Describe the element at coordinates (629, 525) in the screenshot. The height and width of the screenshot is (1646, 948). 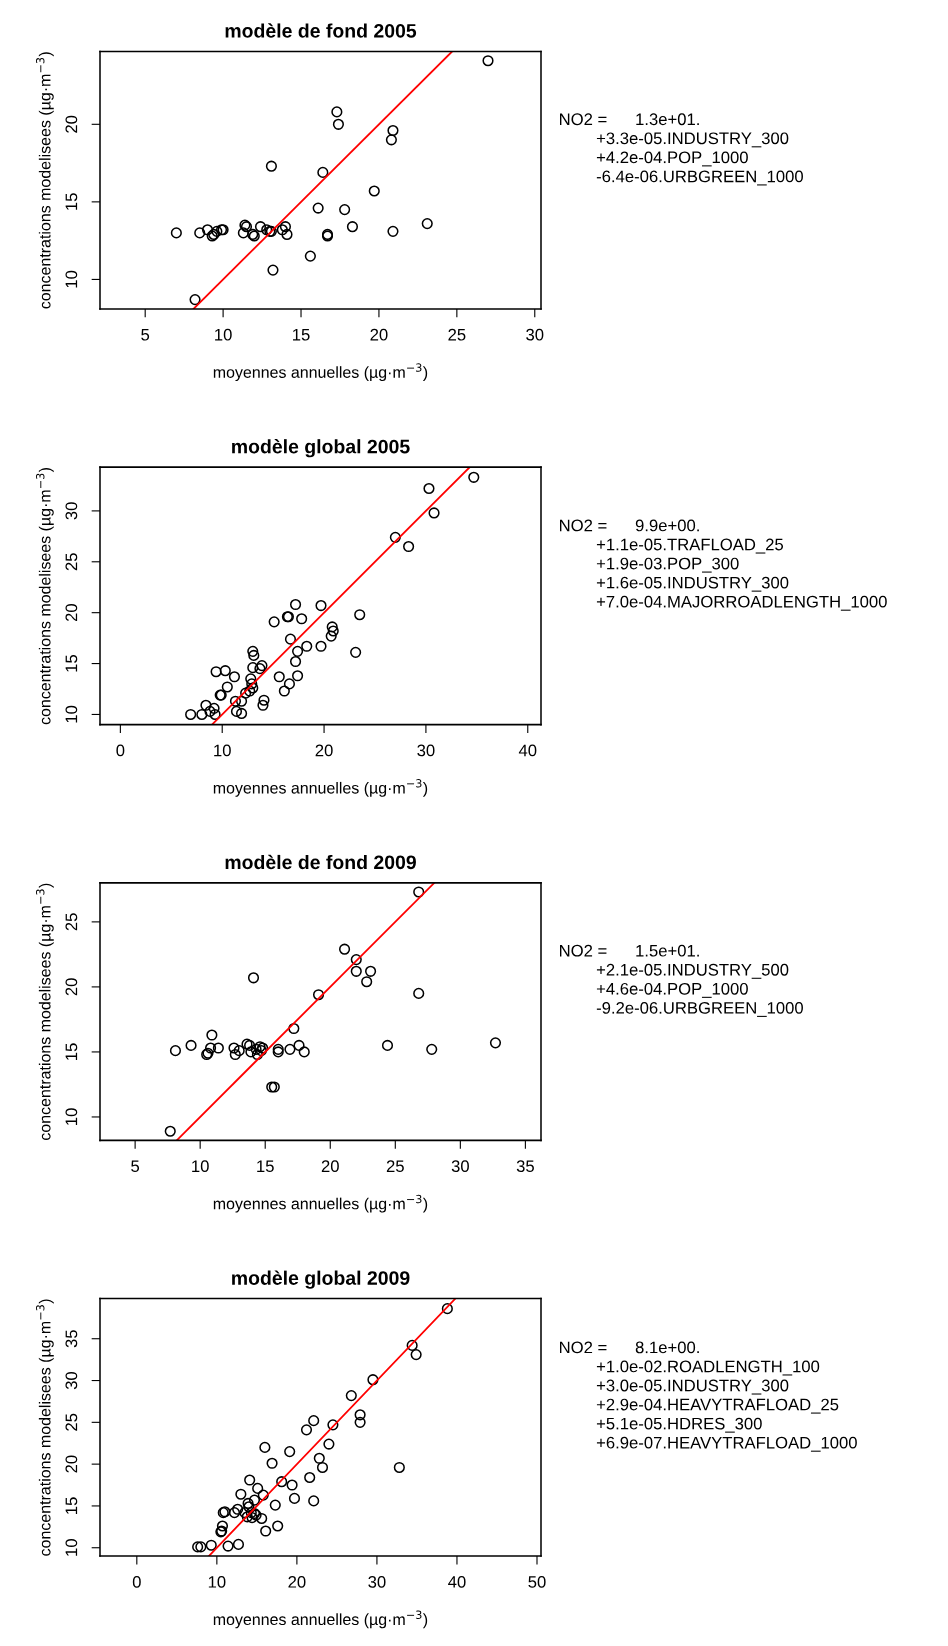
I see `text: NO2 = 9.9e+00.` at that location.